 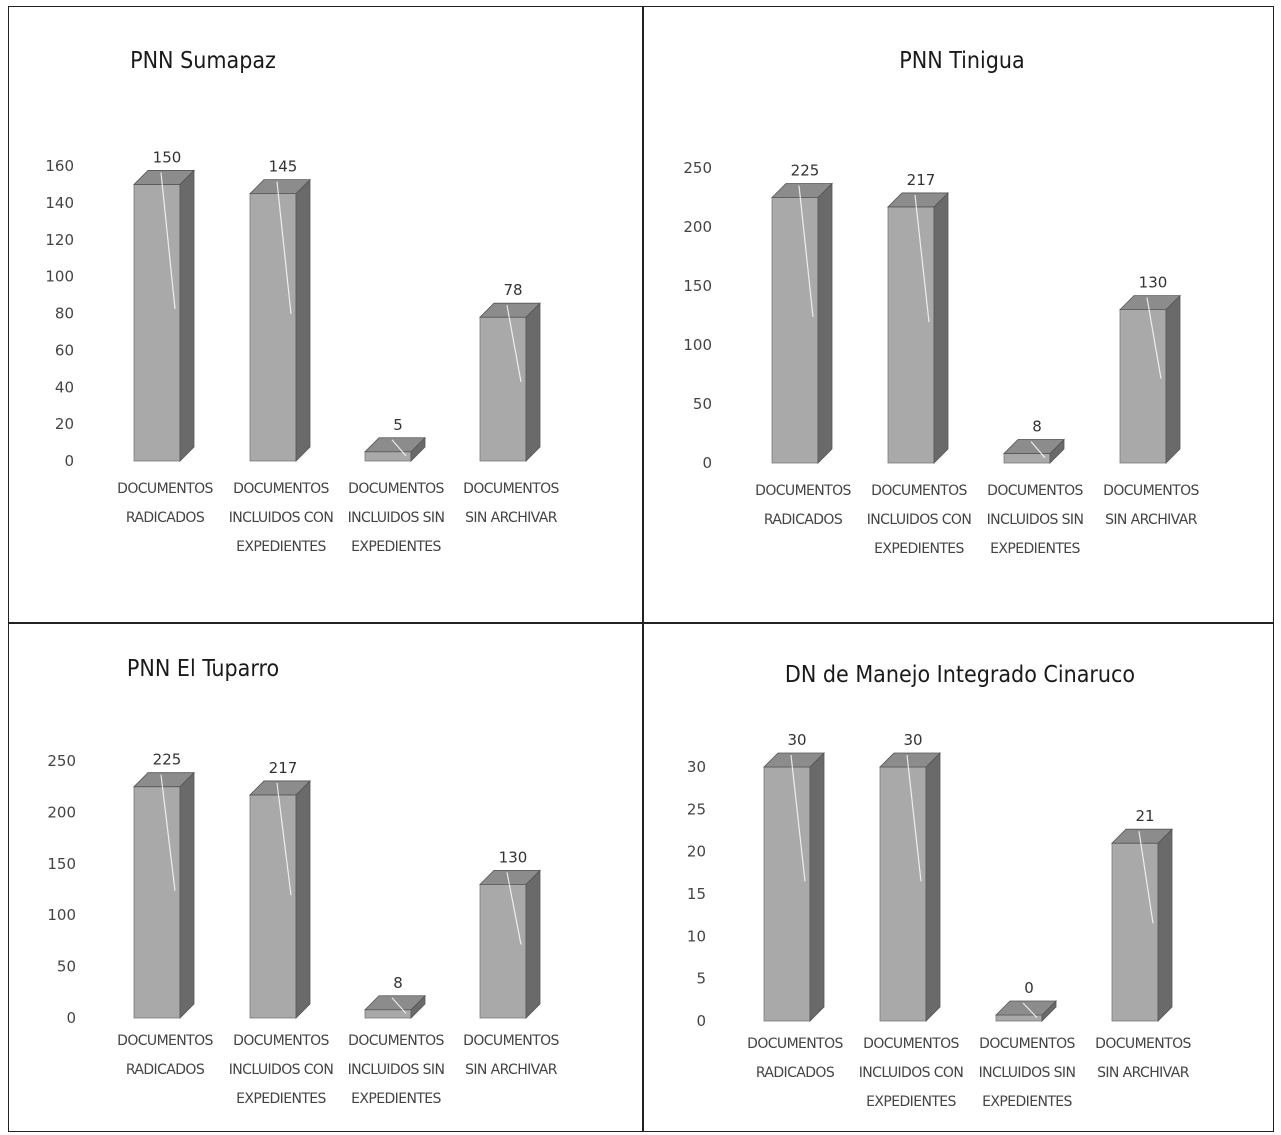 What do you see at coordinates (641, 623) in the screenshot?
I see `panel-divider-horizontal` at bounding box center [641, 623].